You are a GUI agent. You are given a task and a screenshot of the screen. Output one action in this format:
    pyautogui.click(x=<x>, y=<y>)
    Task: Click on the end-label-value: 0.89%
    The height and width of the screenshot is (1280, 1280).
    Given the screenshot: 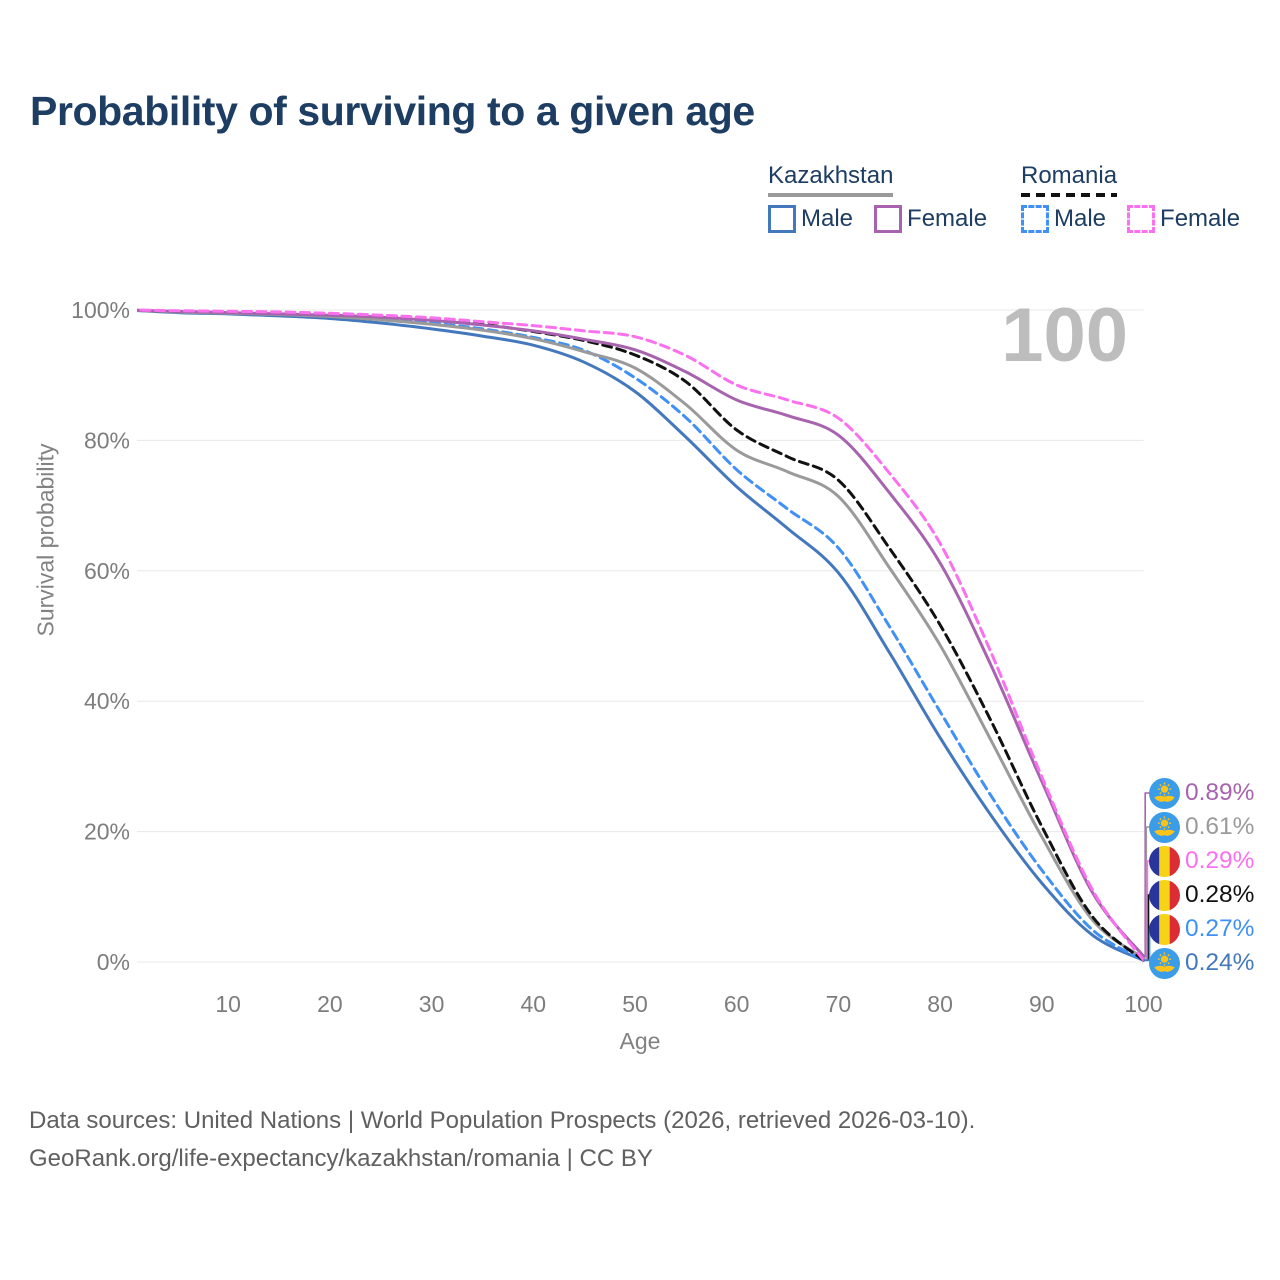 What is the action you would take?
    pyautogui.click(x=1220, y=792)
    